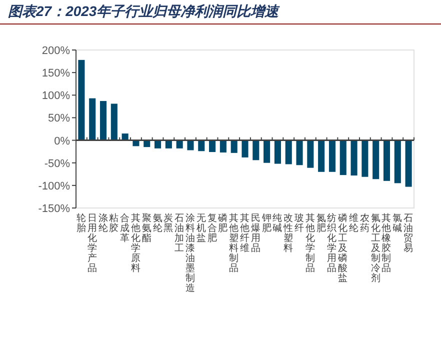  I want to click on x-tick-label: 氨纶, so click(157, 223).